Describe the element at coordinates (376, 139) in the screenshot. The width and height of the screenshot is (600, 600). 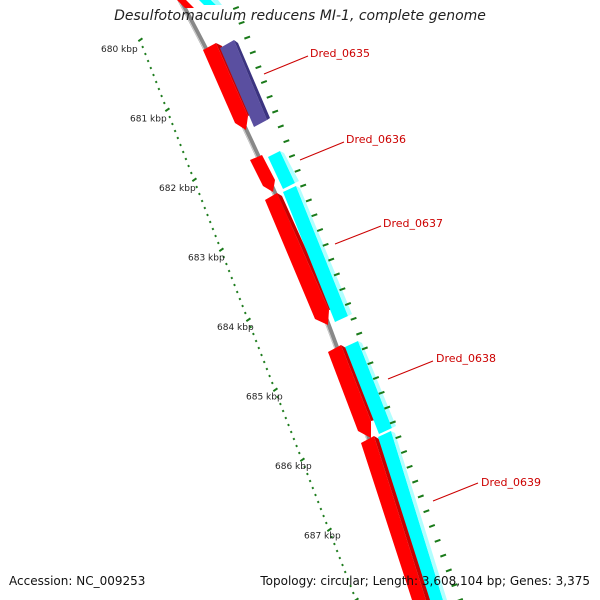
I see `gene-label-dred-0636: Dred_0636` at that location.